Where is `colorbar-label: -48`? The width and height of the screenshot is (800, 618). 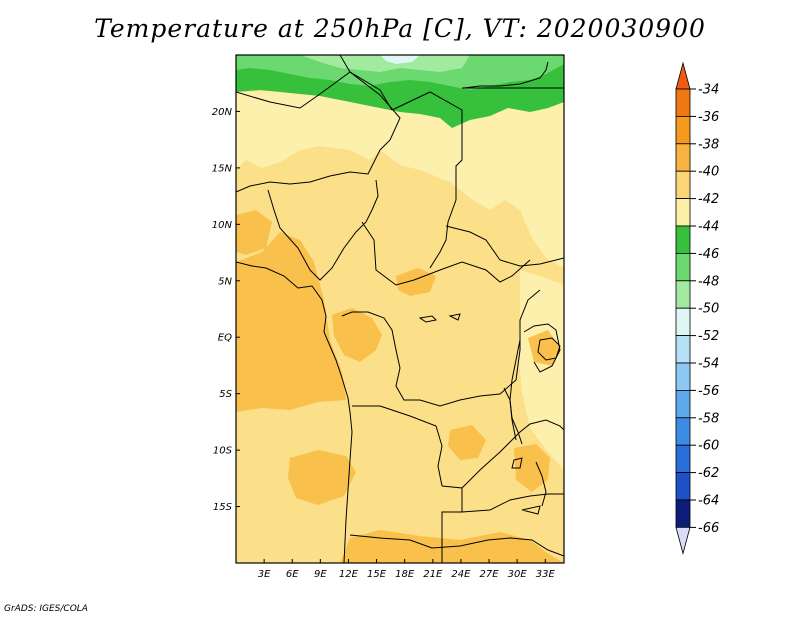 colorbar-label: -48 is located at coordinates (708, 281).